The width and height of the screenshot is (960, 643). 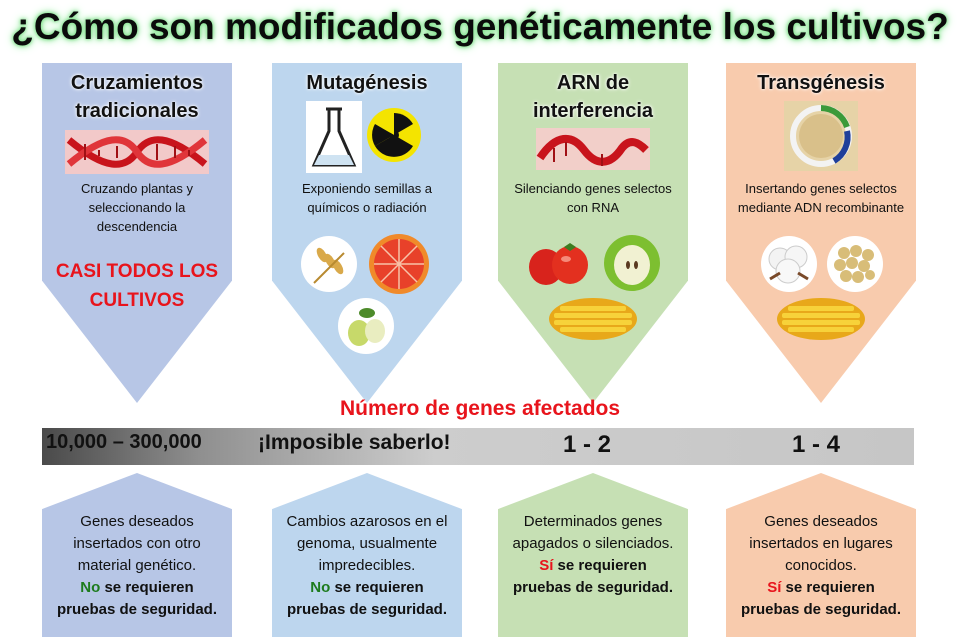 What do you see at coordinates (632, 263) in the screenshot?
I see `apple-icon` at bounding box center [632, 263].